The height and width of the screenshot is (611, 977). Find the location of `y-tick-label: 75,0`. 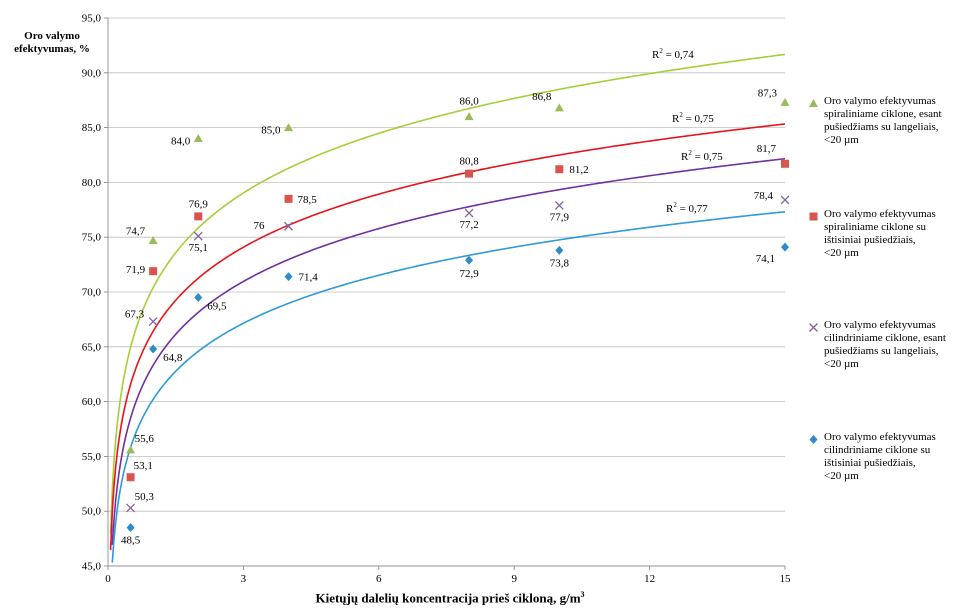

y-tick-label: 75,0 is located at coordinates (92, 238).